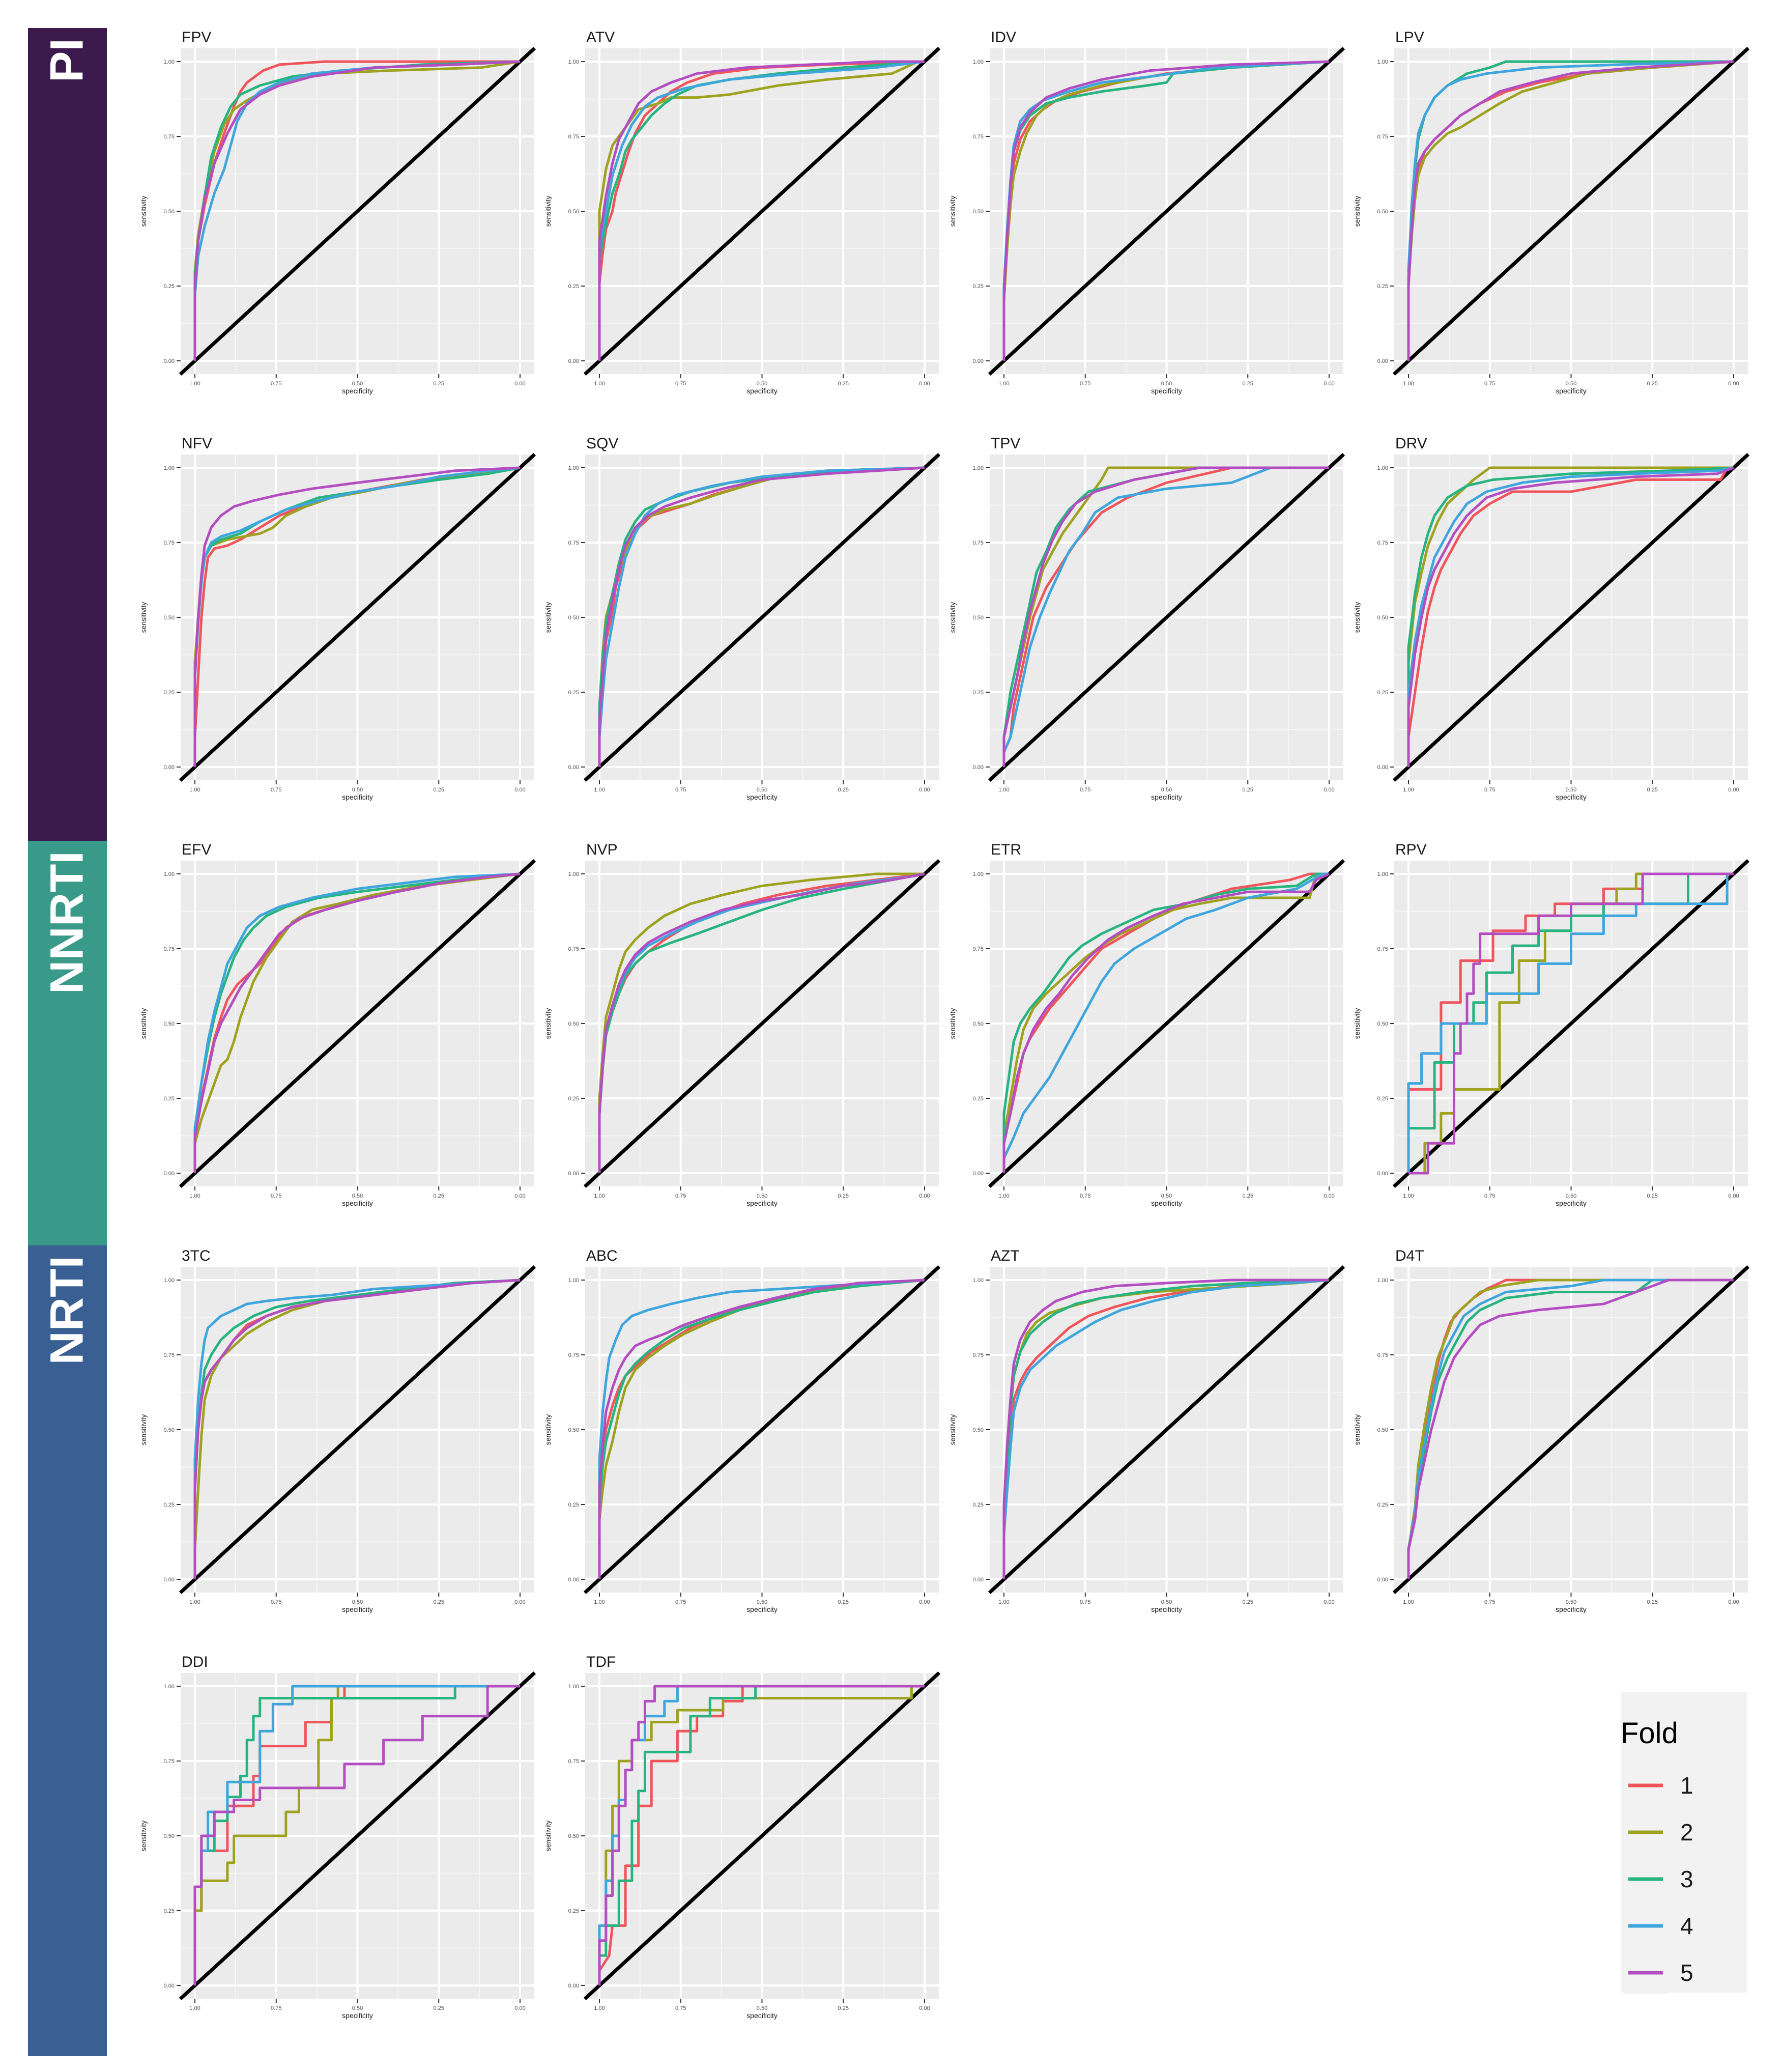 This screenshot has height=2072, width=1783. Describe the element at coordinates (197, 37) in the screenshot. I see `panel-title: FPV` at that location.